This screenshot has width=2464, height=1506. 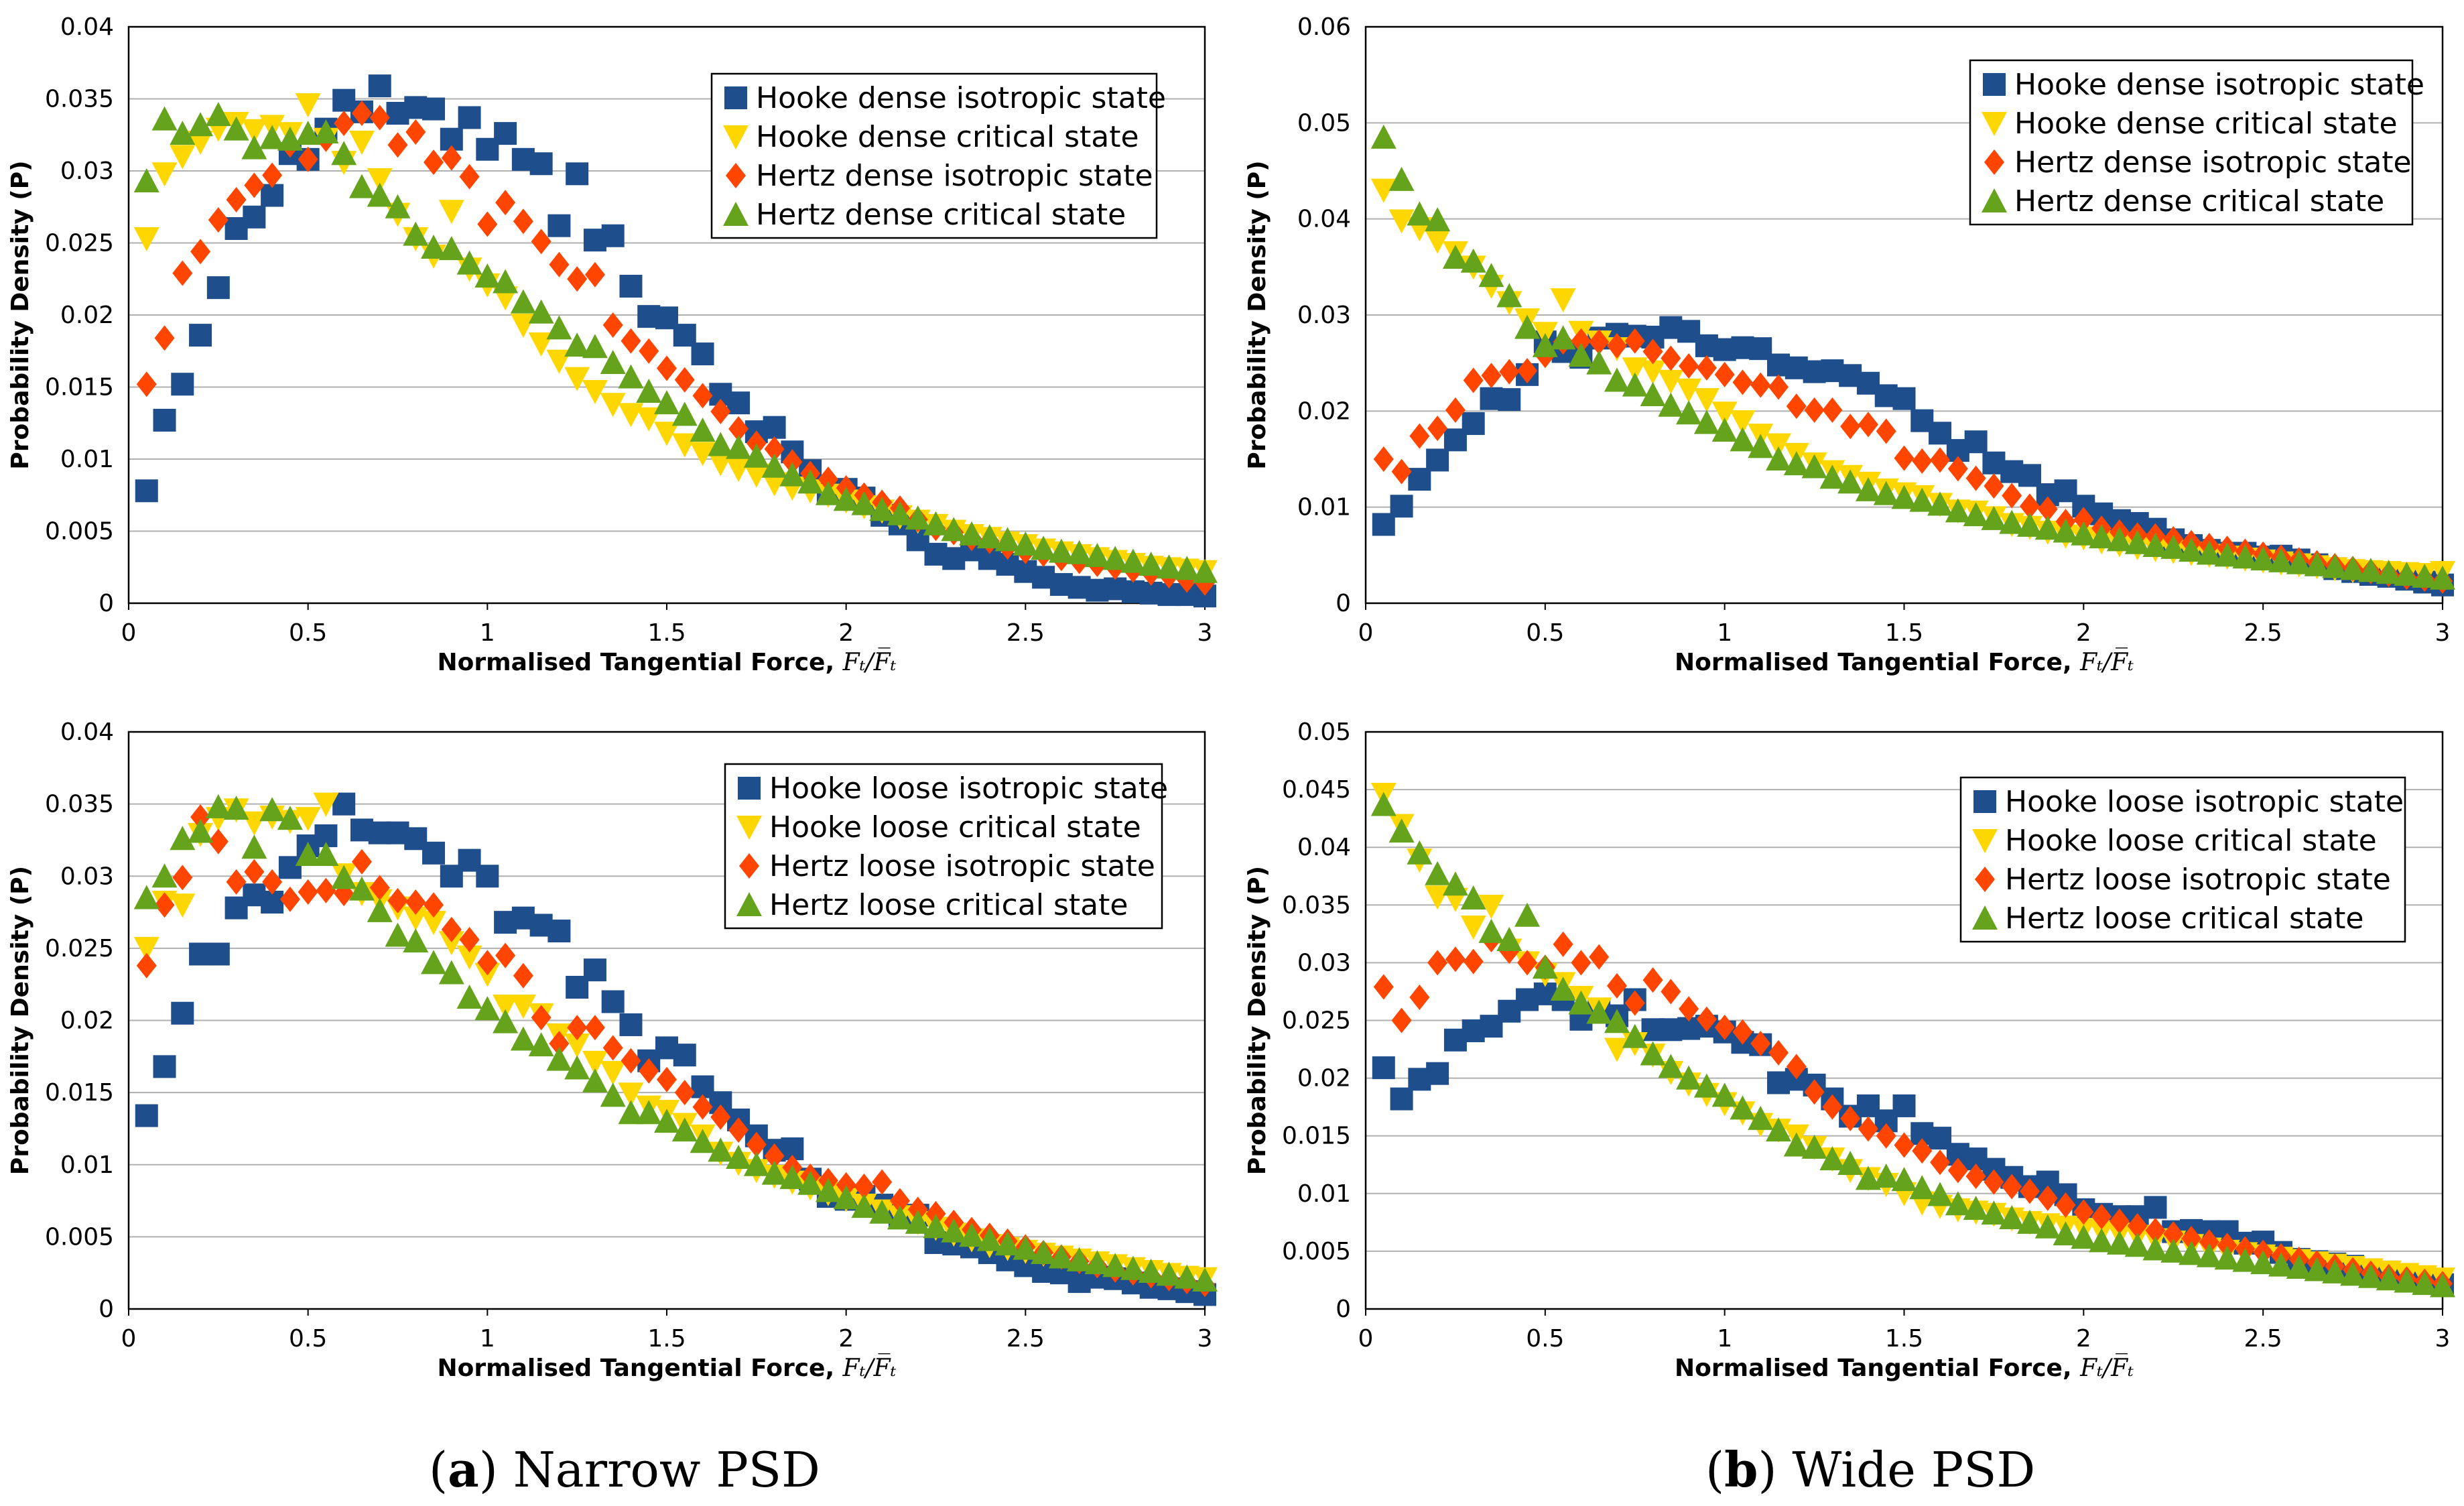 I want to click on x-tick-label: 1.5, so click(x=666, y=1339).